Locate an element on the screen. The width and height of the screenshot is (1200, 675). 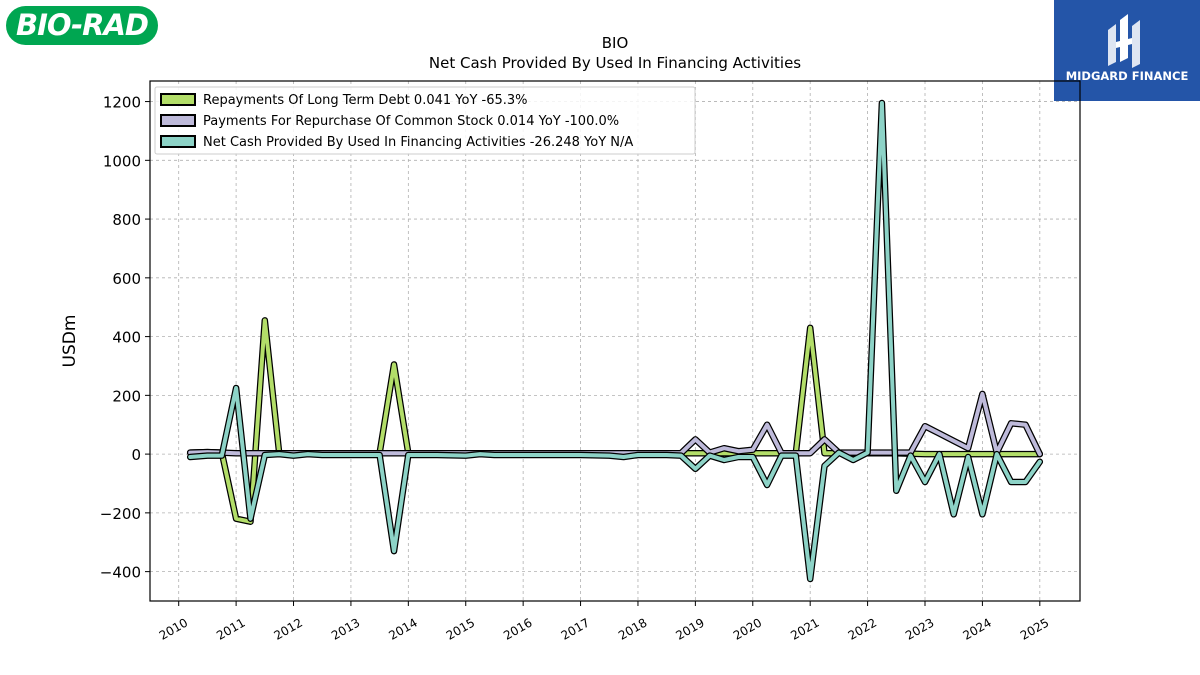
x-tick-label: 2018 is located at coordinates (632, 628).